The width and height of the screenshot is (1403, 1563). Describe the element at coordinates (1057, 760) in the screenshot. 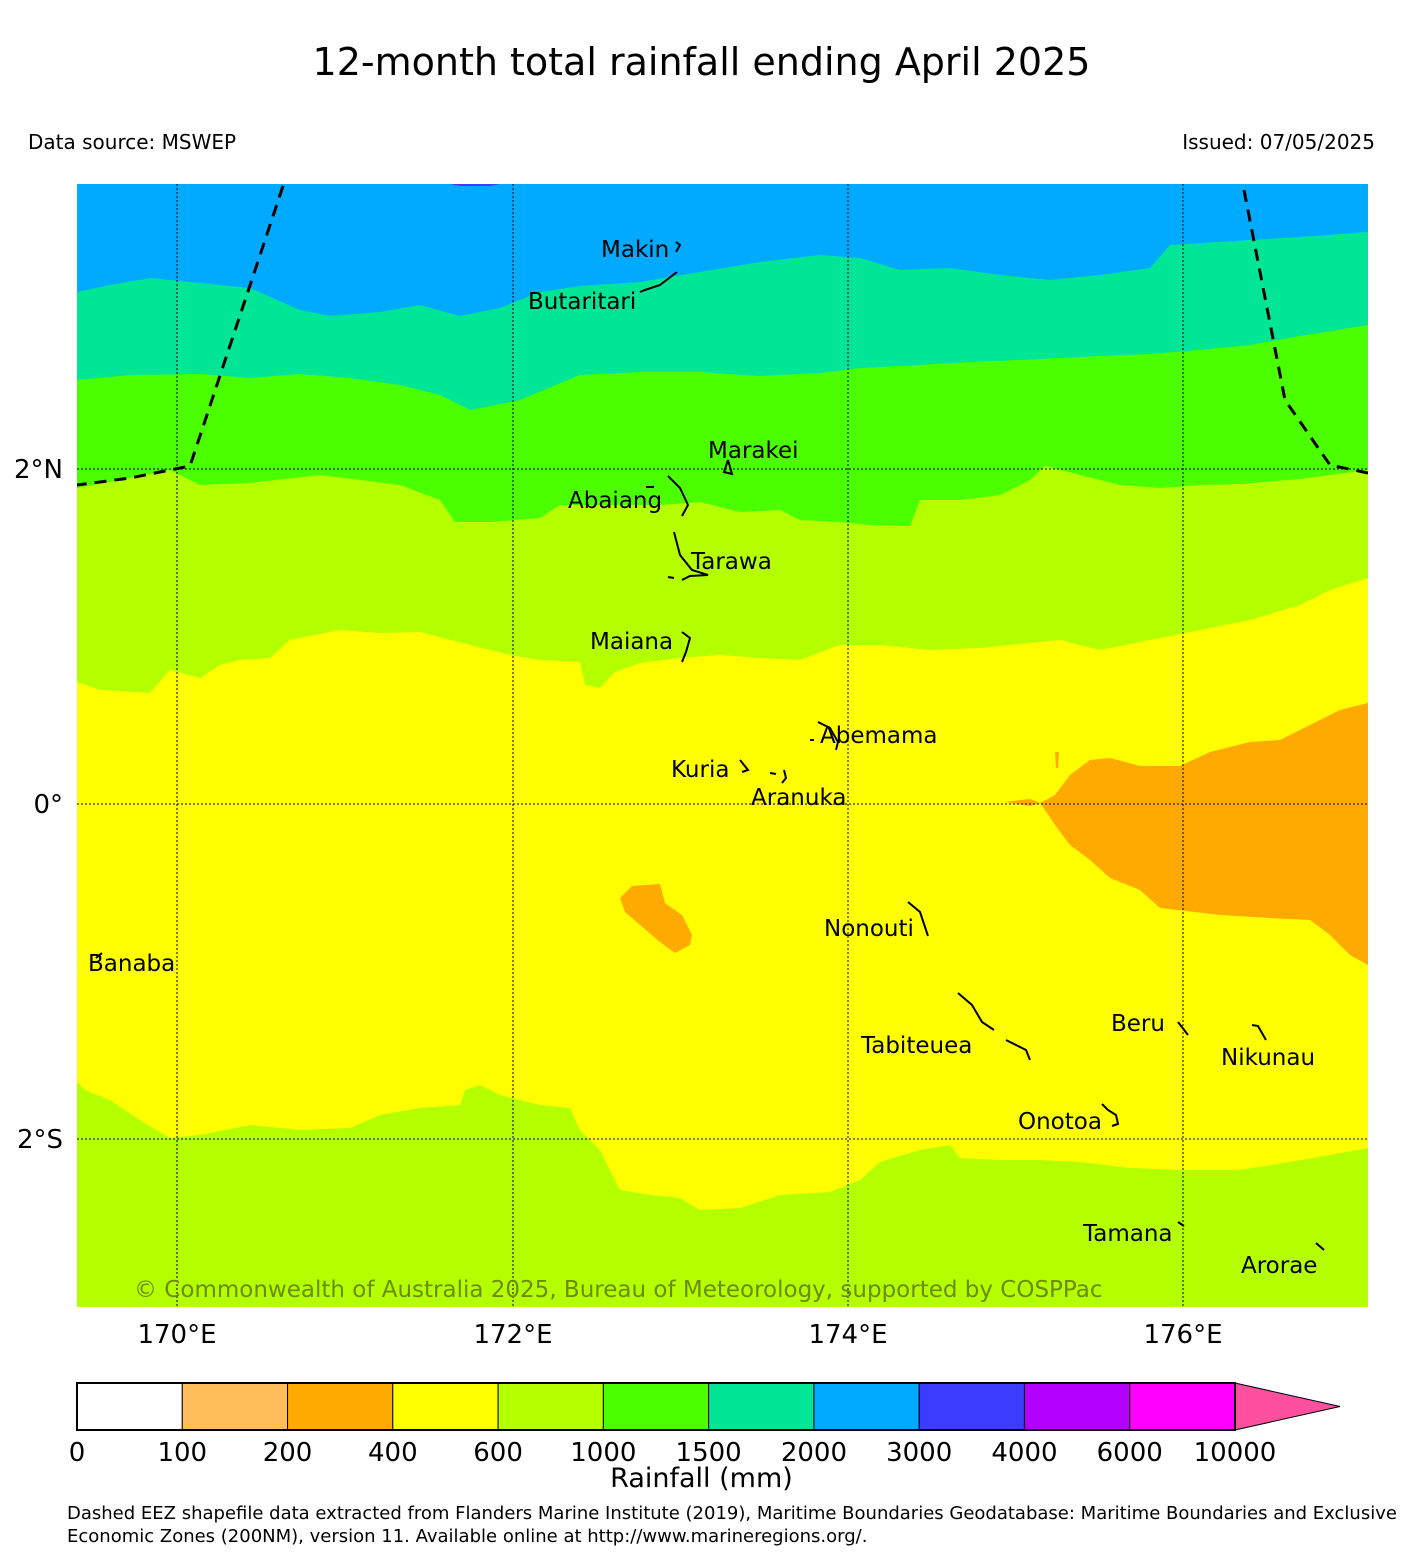

I see `band-200-400-sliver2` at that location.